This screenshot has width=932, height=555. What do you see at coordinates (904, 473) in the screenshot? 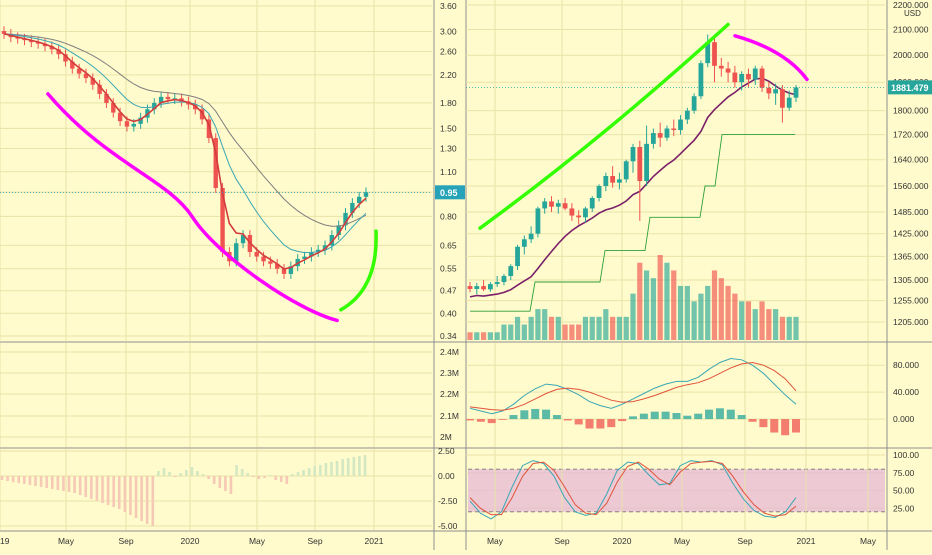
I see `axis-tick-label: 75.00` at bounding box center [904, 473].